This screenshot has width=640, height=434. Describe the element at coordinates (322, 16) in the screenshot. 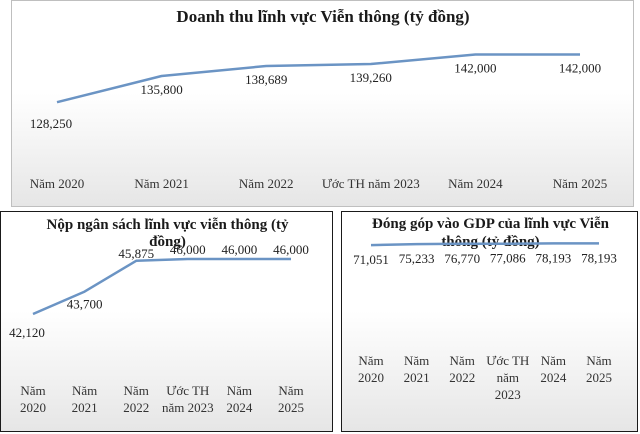

I see `chart-title: Doanh thu lĩnh vực Viễn thông (tỷ đồng)` at that location.